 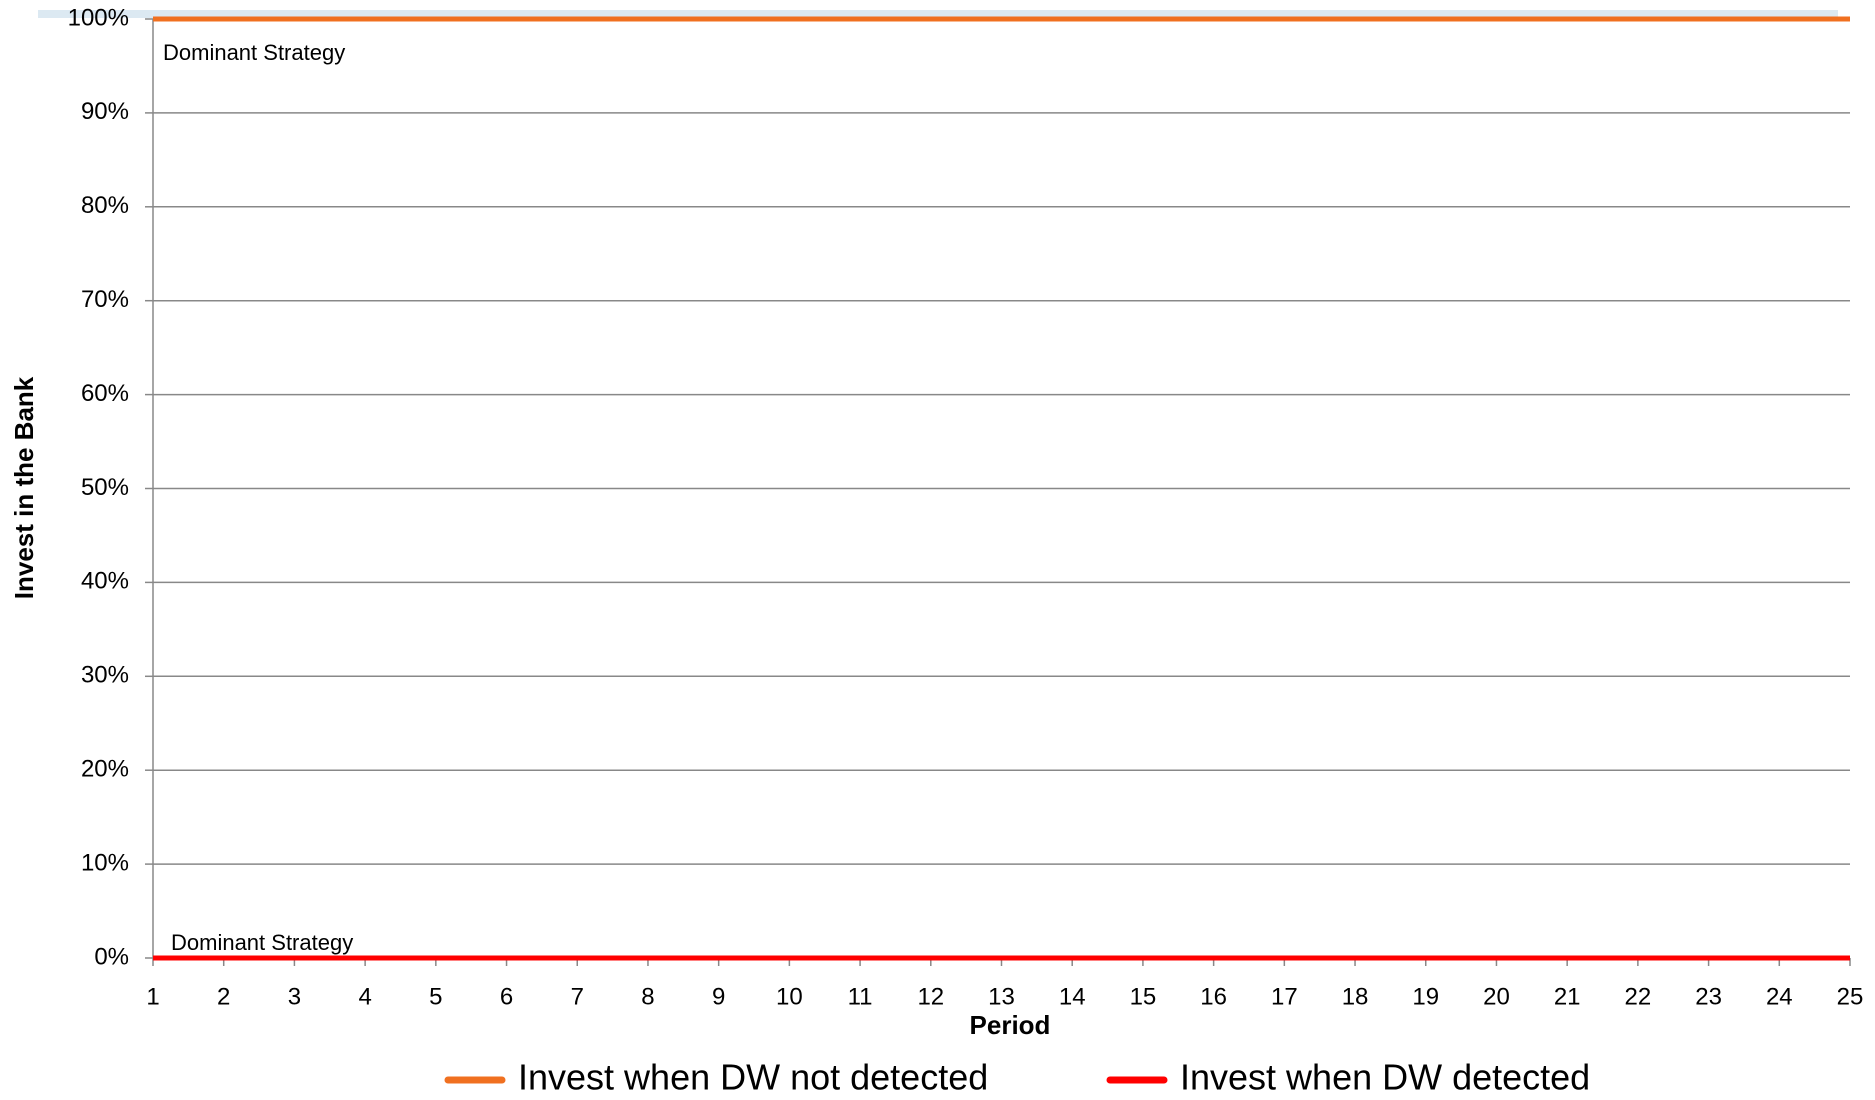 I want to click on x-tick-label: 19, so click(x=1425, y=996).